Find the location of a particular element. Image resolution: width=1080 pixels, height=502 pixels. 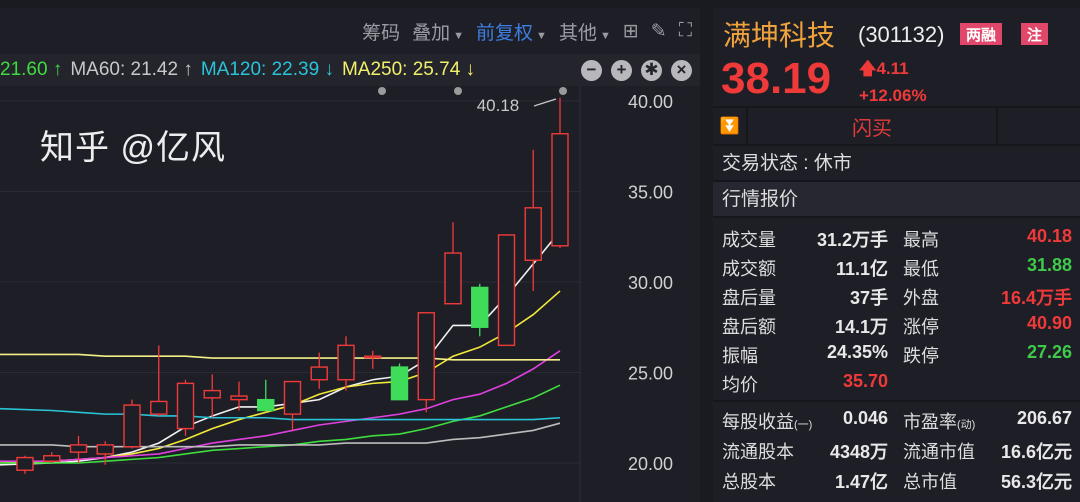

fullscreen-icon: ⛶ is located at coordinates (685, 30).